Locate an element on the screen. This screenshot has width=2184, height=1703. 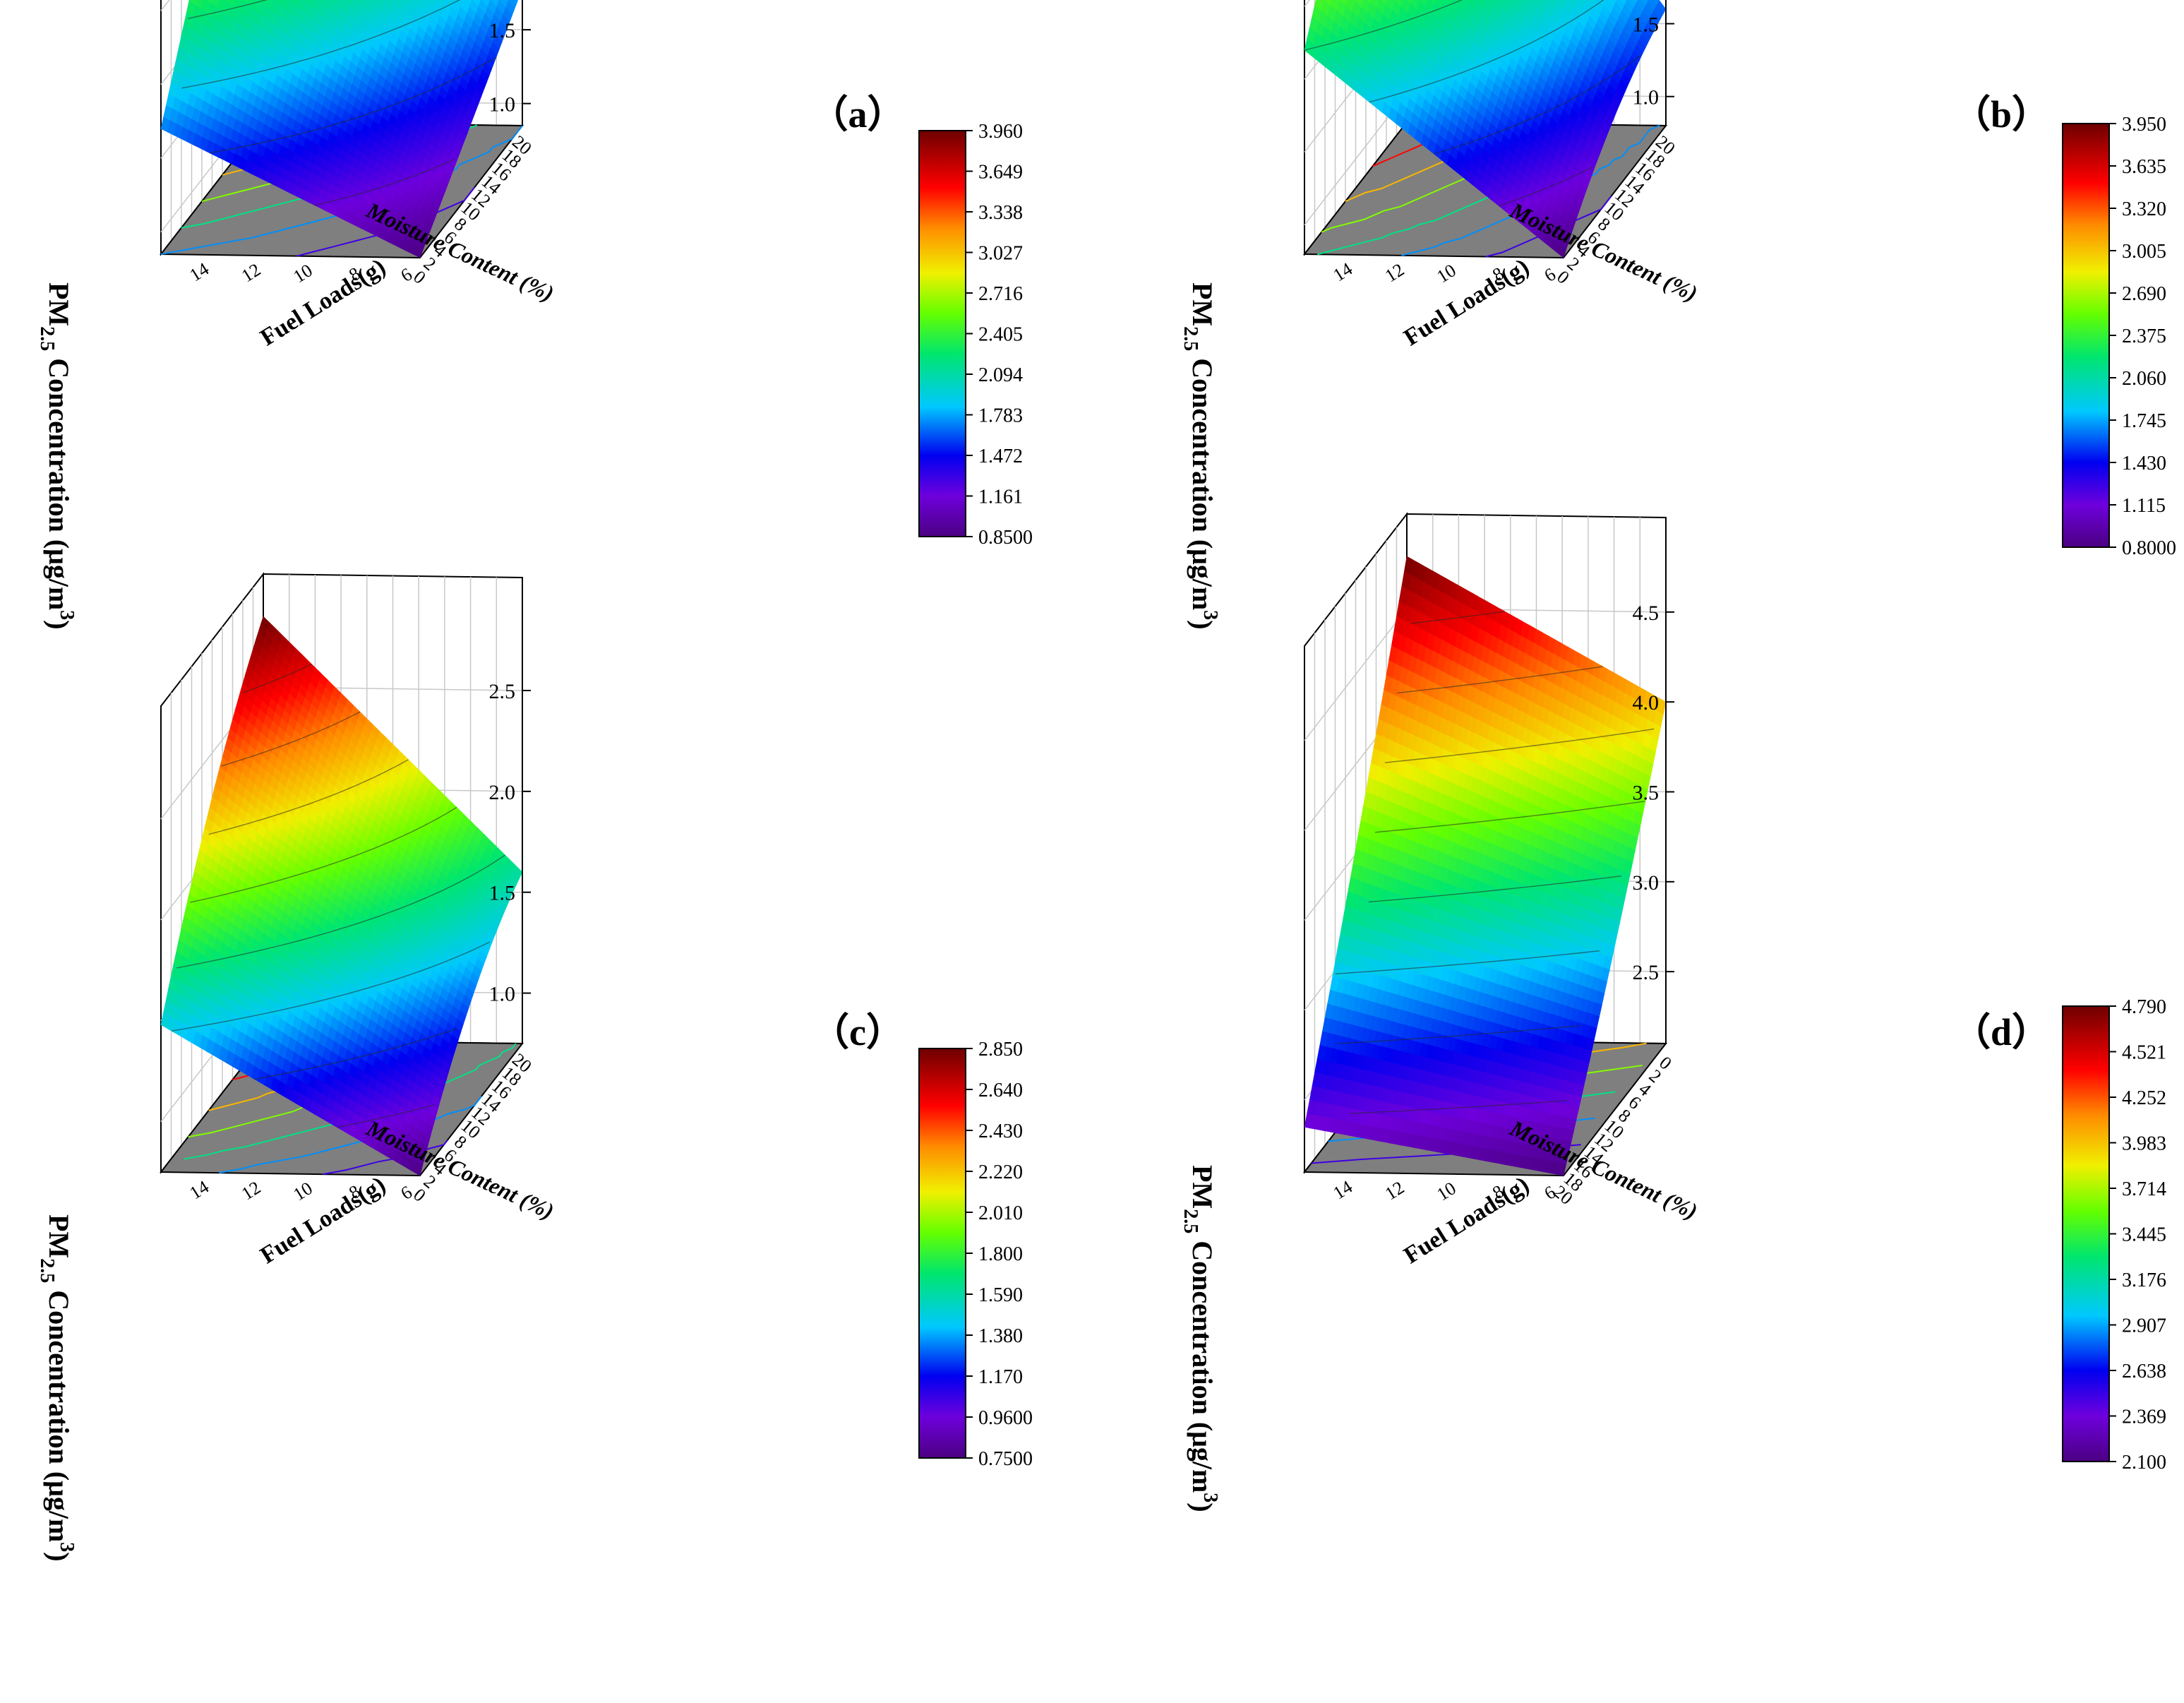
z-tick-label: 4.5 is located at coordinates (1647, 614).